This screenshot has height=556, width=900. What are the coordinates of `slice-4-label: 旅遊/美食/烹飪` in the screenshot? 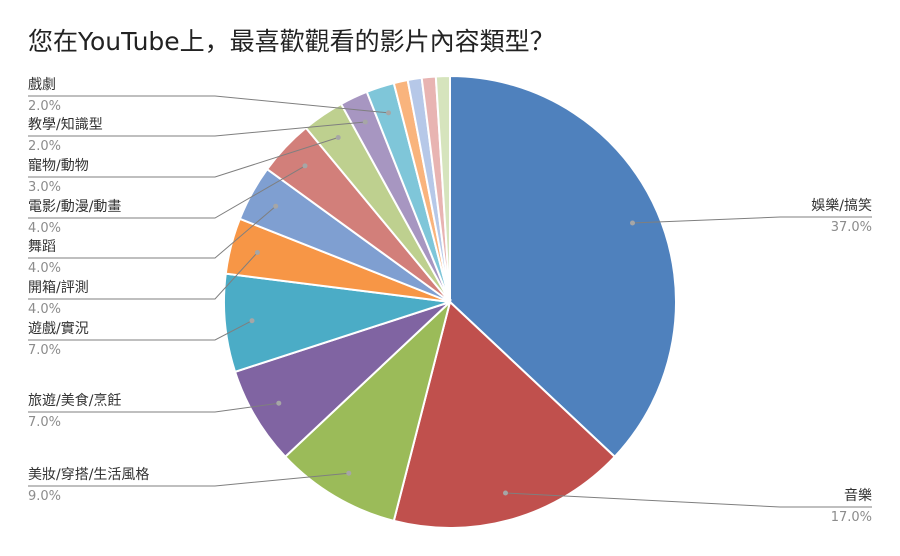 It's located at (74, 400).